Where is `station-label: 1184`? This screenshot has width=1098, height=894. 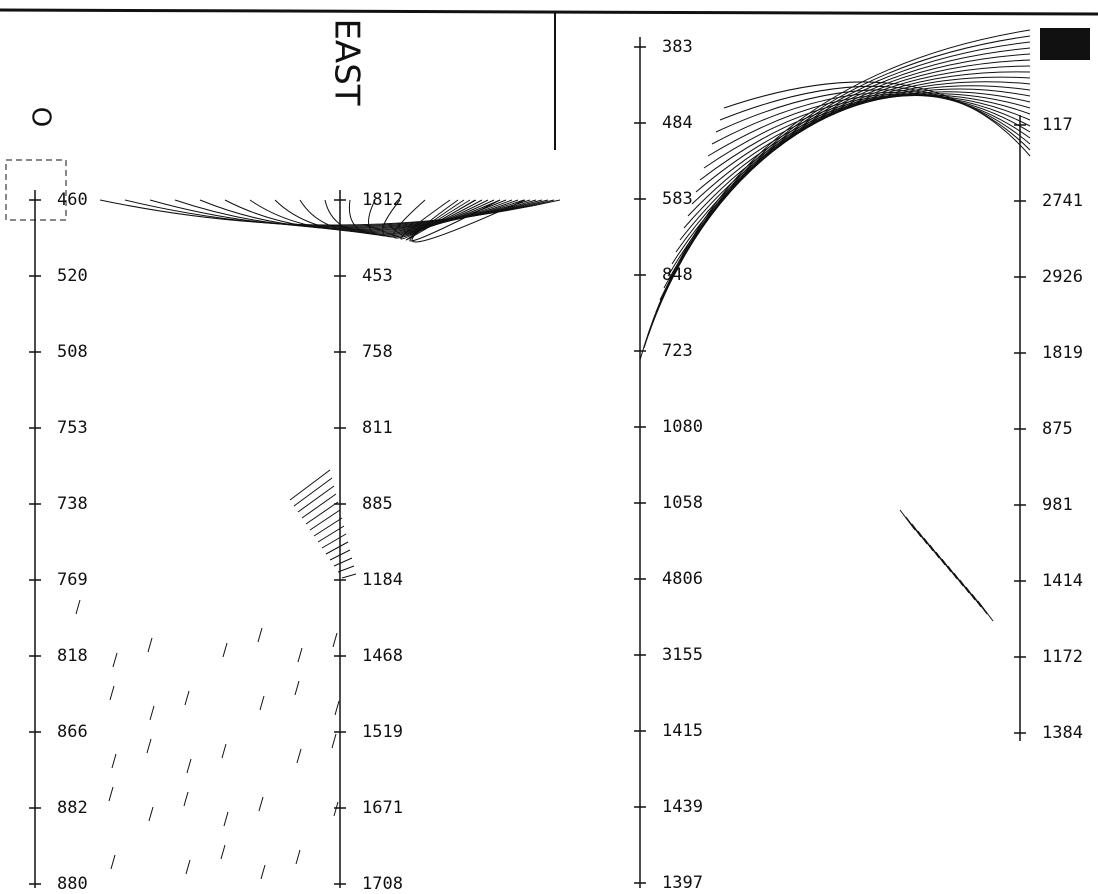 station-label: 1184 is located at coordinates (382, 580).